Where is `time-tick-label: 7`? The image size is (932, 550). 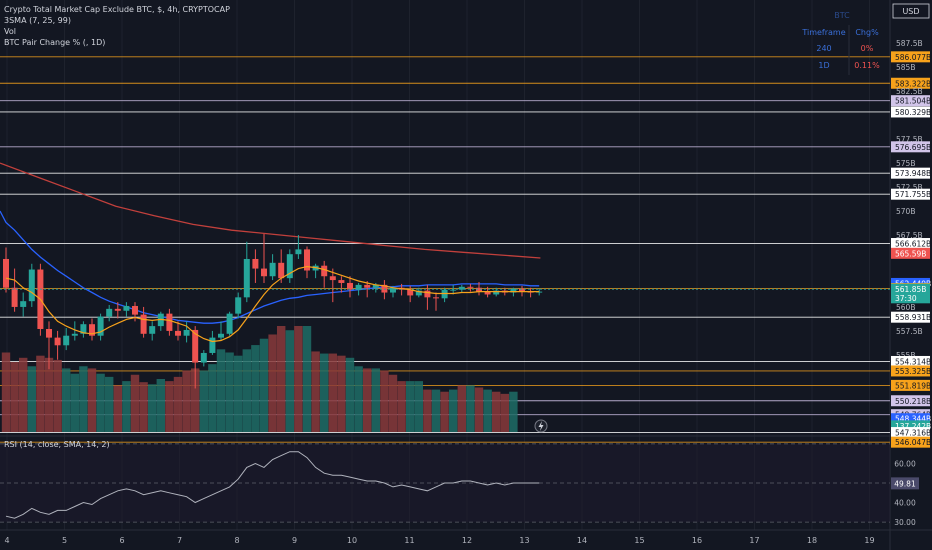 time-tick-label: 7 is located at coordinates (179, 540).